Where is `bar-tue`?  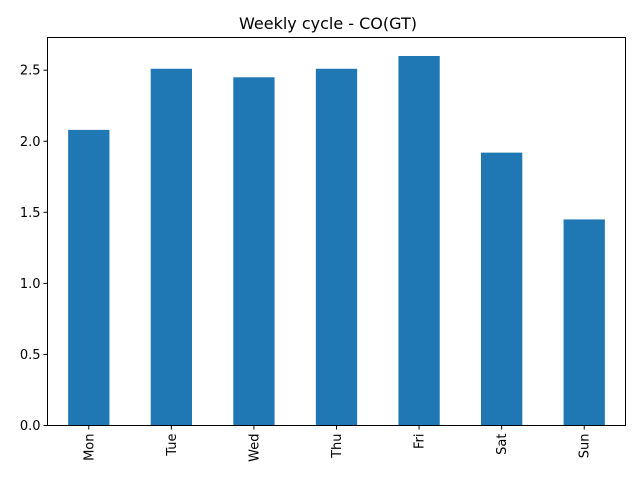
bar-tue is located at coordinates (171, 247).